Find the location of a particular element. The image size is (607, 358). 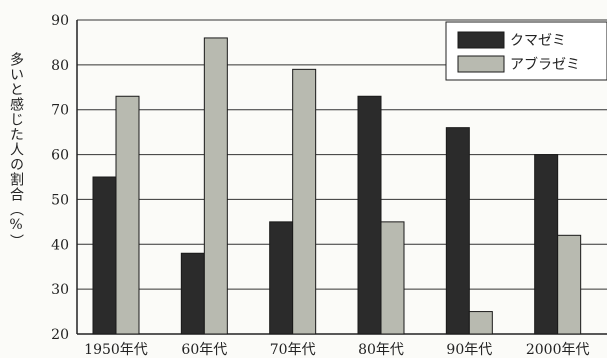

y-tick-label: 60 is located at coordinates (60, 156).